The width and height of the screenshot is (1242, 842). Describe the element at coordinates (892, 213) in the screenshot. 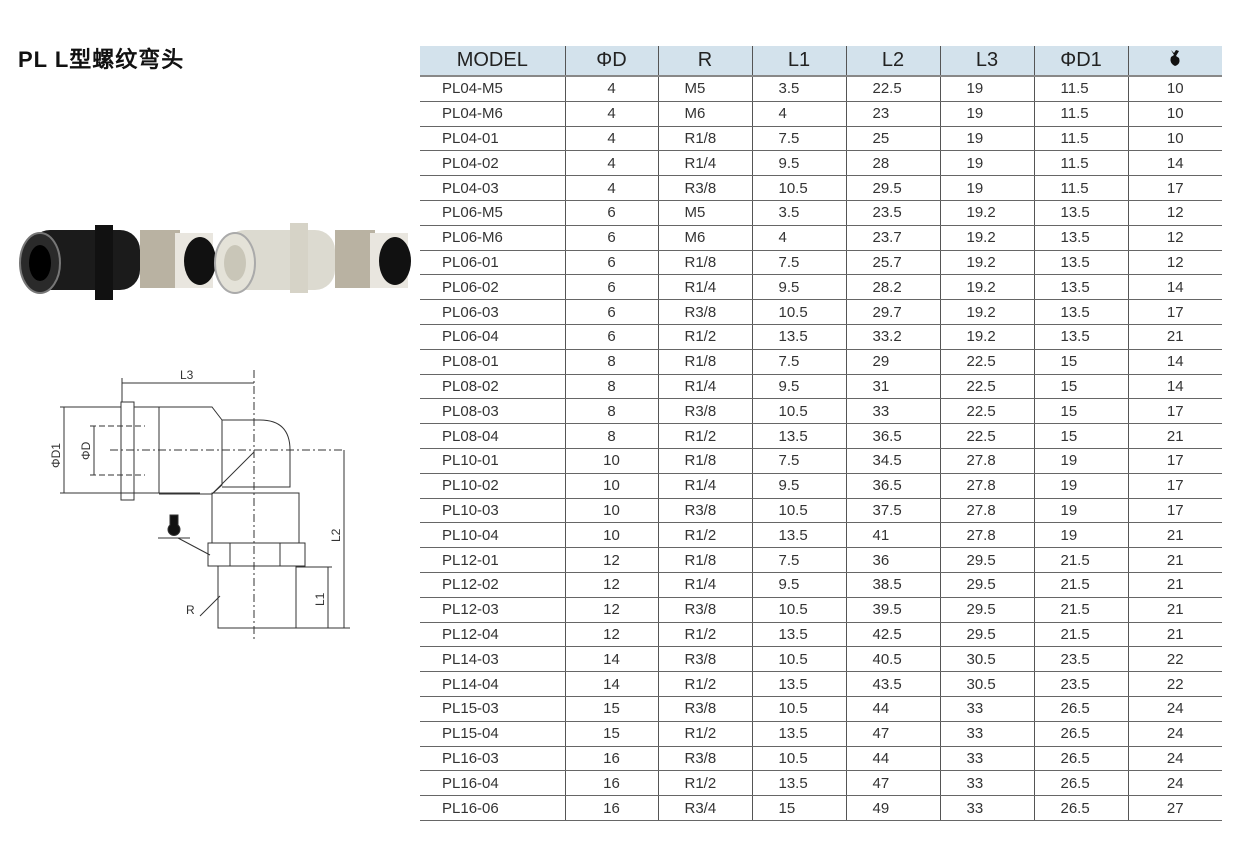

I see `table-cell: 23.5` at that location.